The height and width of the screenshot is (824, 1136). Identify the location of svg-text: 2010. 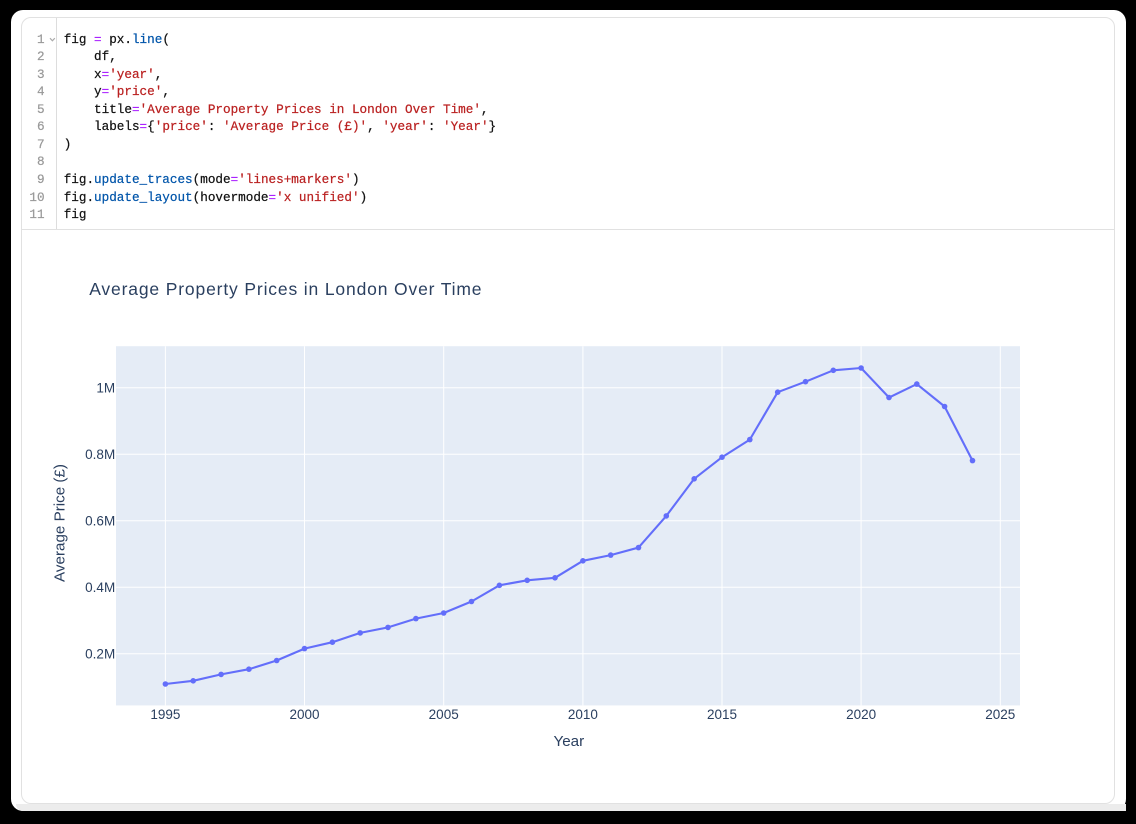
(583, 714).